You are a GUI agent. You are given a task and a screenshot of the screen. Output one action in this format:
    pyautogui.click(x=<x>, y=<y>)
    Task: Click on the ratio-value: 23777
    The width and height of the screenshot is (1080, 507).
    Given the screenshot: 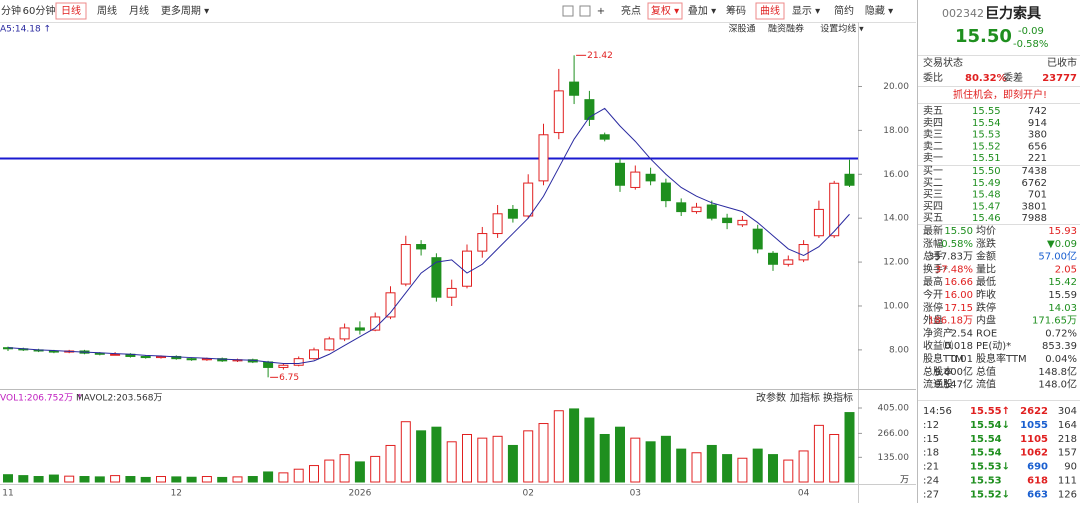 What is the action you would take?
    pyautogui.click(x=1059, y=78)
    